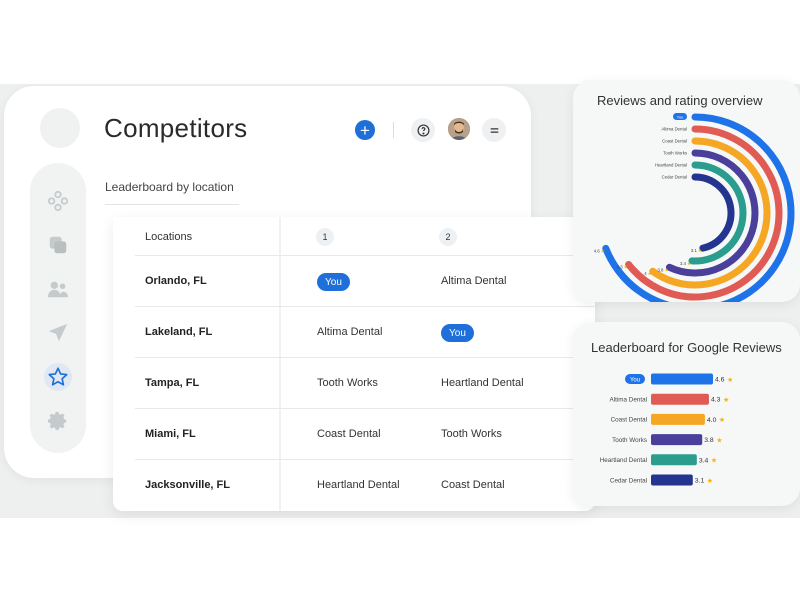  I want to click on menu-icon, so click(494, 130).